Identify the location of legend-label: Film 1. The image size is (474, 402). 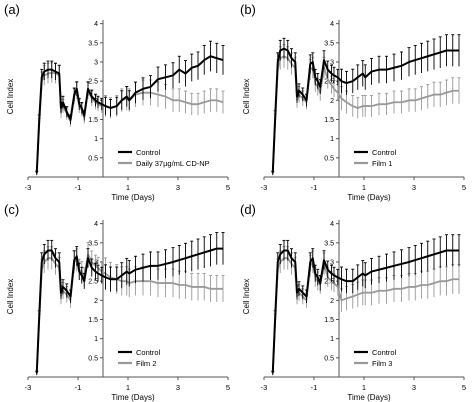
(382, 163).